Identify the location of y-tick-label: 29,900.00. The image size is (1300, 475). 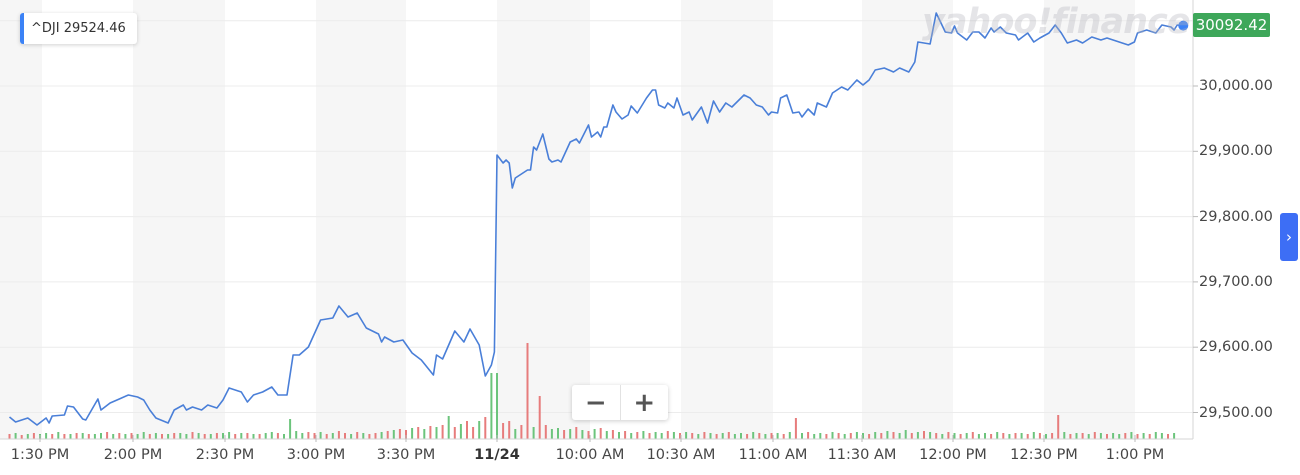
(1236, 151).